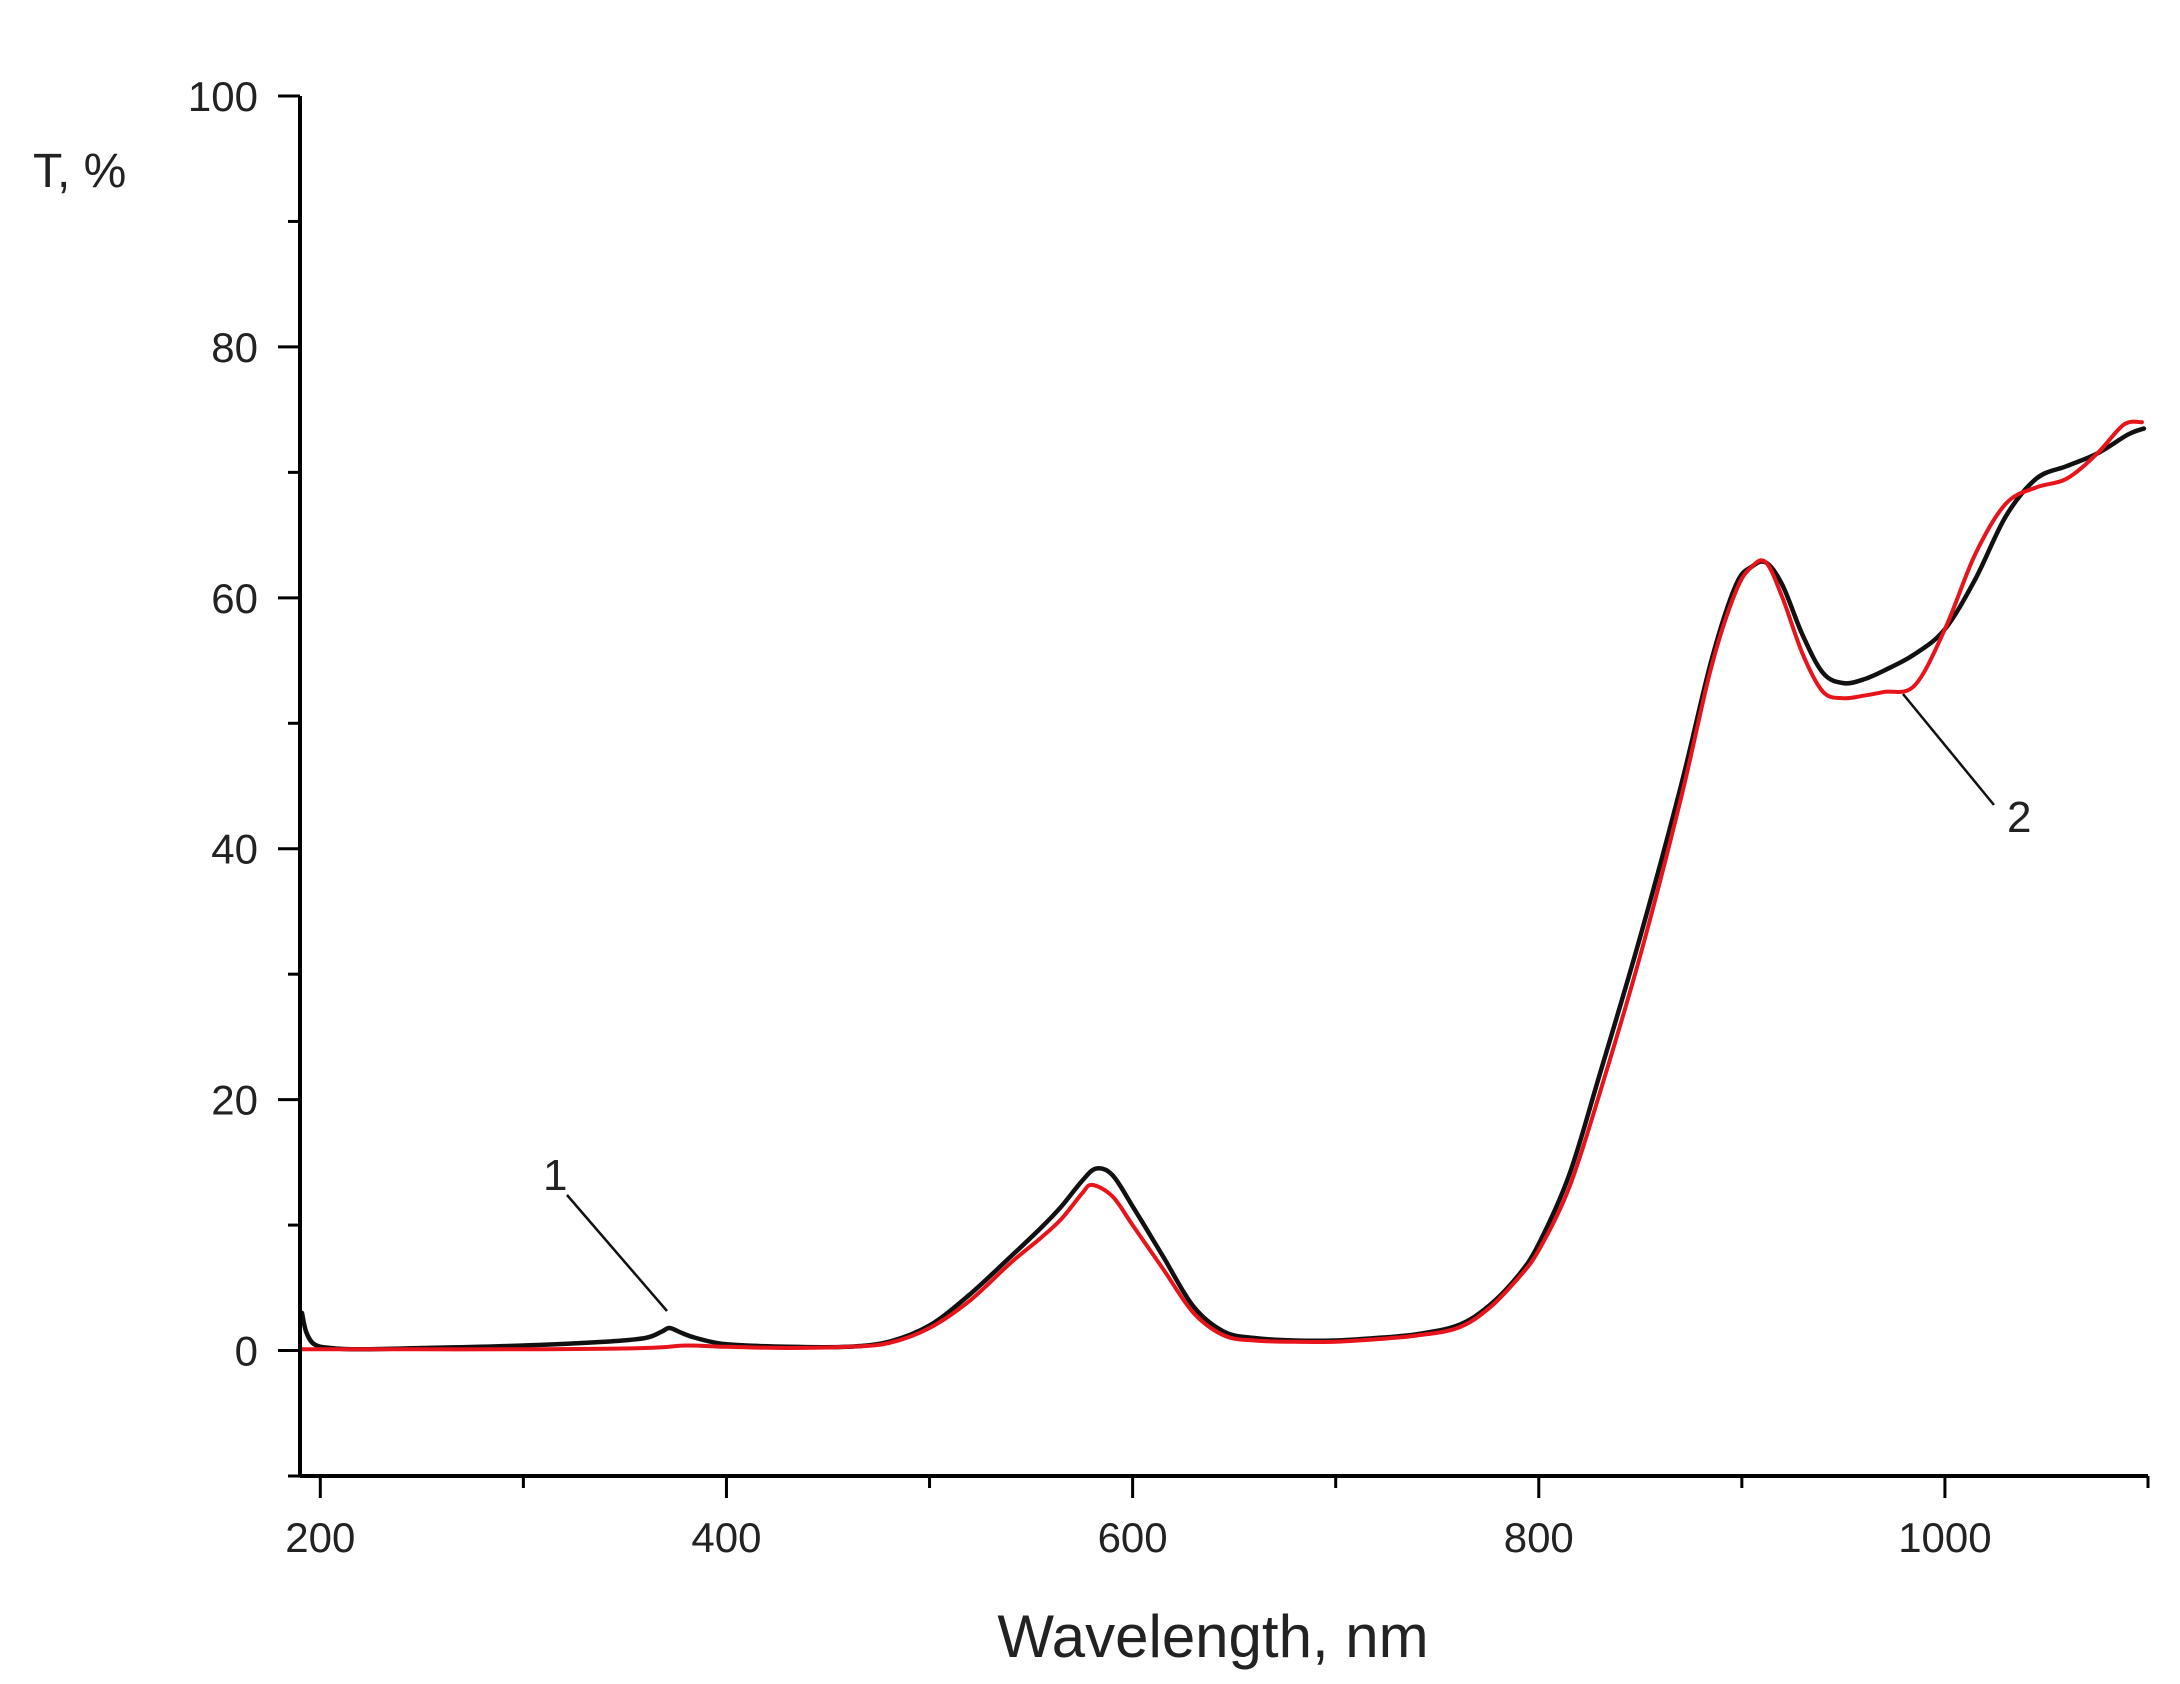 The height and width of the screenshot is (1684, 2180). What do you see at coordinates (79, 171) in the screenshot?
I see `y-axis-title: T, %` at bounding box center [79, 171].